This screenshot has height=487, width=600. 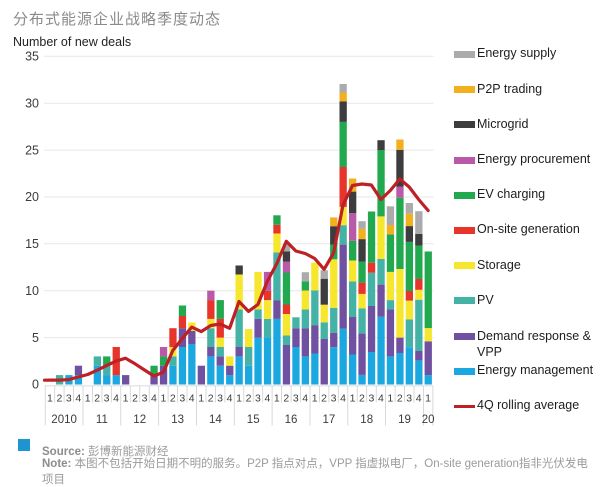 I want to click on svg-text: 25, so click(x=32, y=150).